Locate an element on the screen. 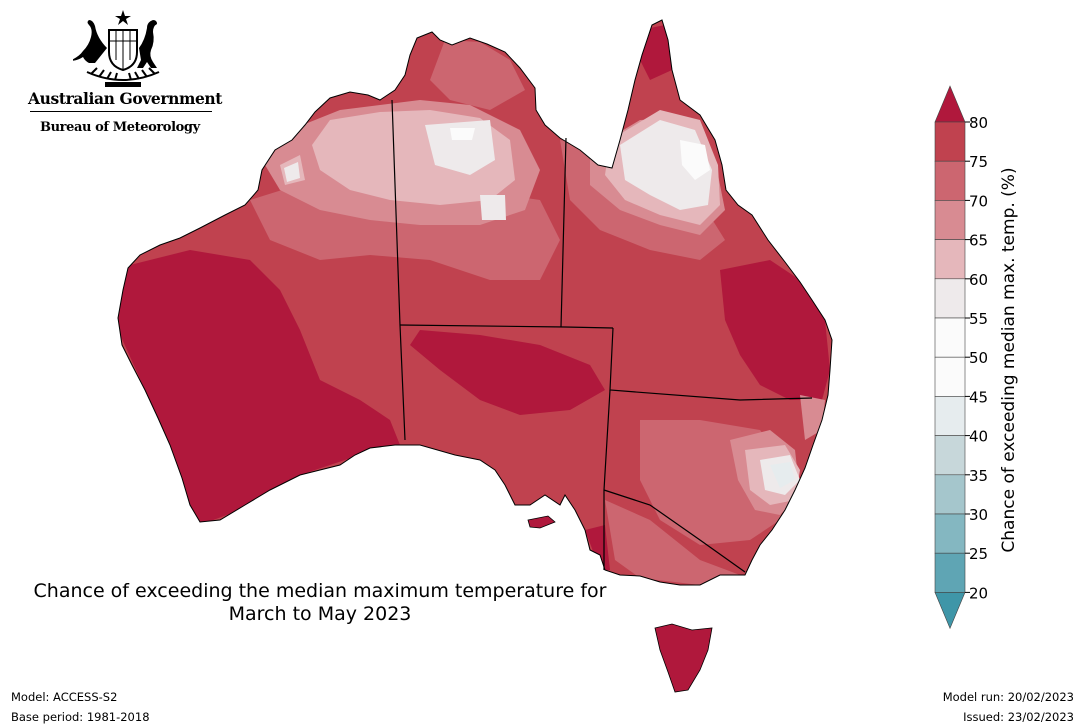  legend-tick-label: 40 is located at coordinates (978, 437).